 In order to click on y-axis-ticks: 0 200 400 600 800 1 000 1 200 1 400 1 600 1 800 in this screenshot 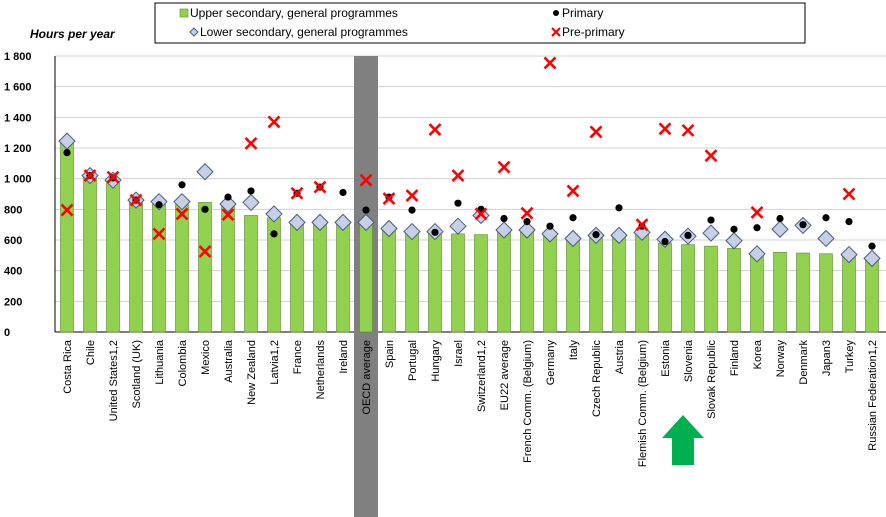, I will do `click(18, 195)`.